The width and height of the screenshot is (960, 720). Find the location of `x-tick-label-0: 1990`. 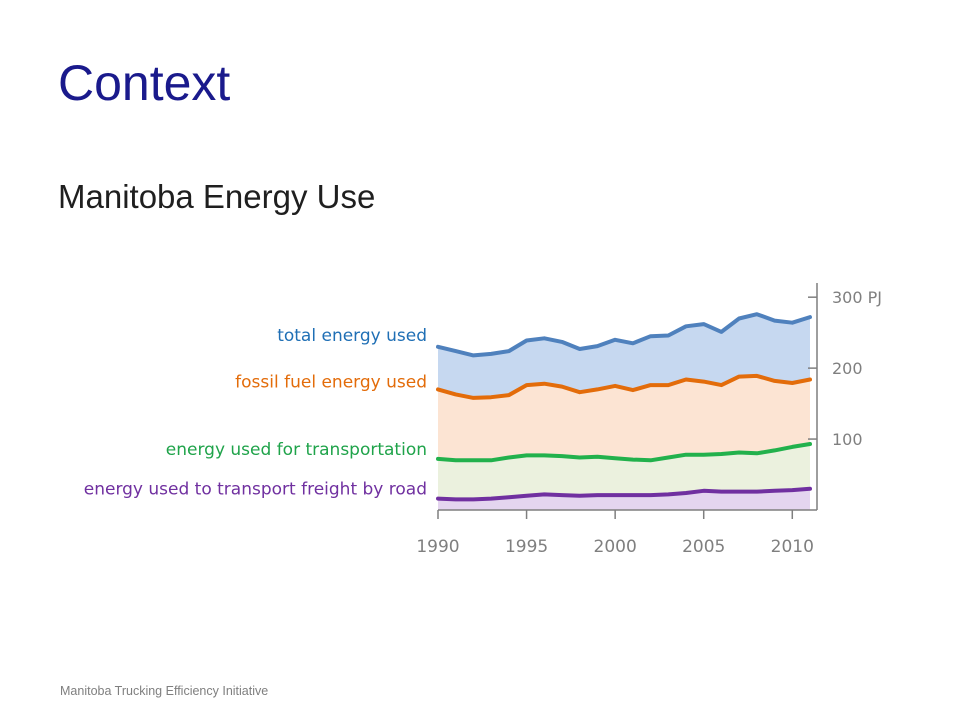

x-tick-label-0: 1990 is located at coordinates (437, 547).